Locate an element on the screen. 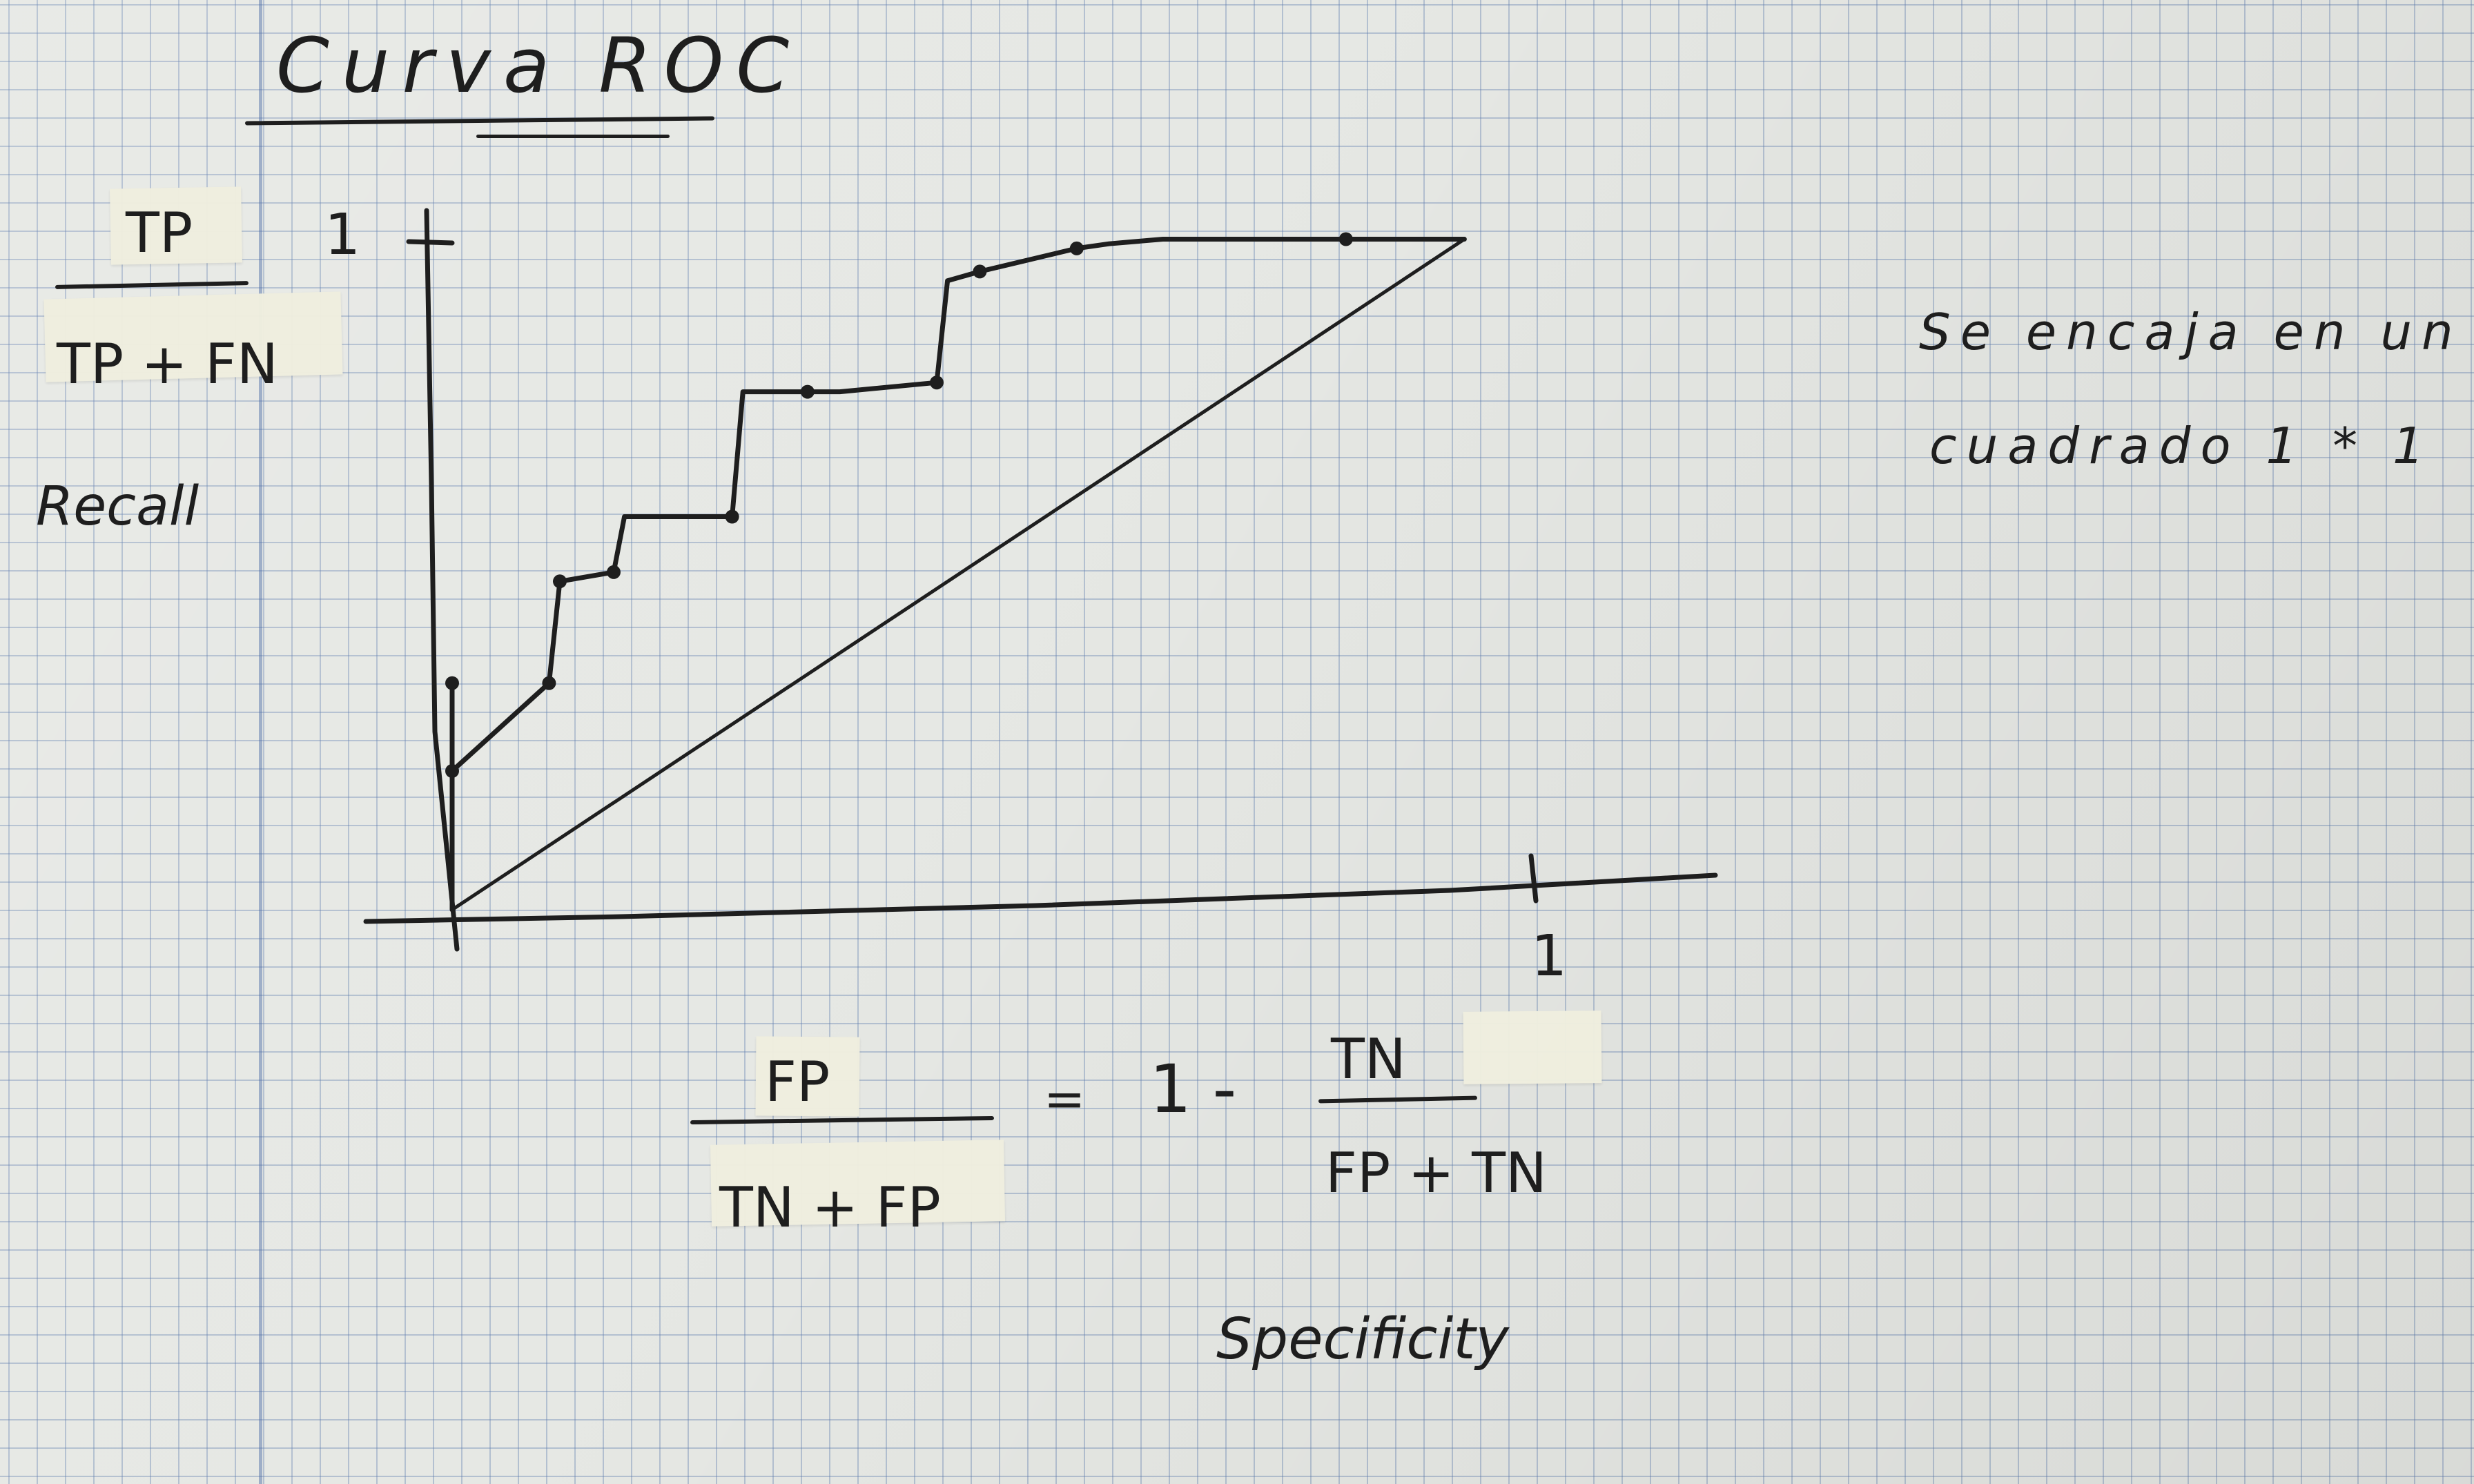 This screenshot has height=1484, width=2474. x-axis is located at coordinates (1040, 898).